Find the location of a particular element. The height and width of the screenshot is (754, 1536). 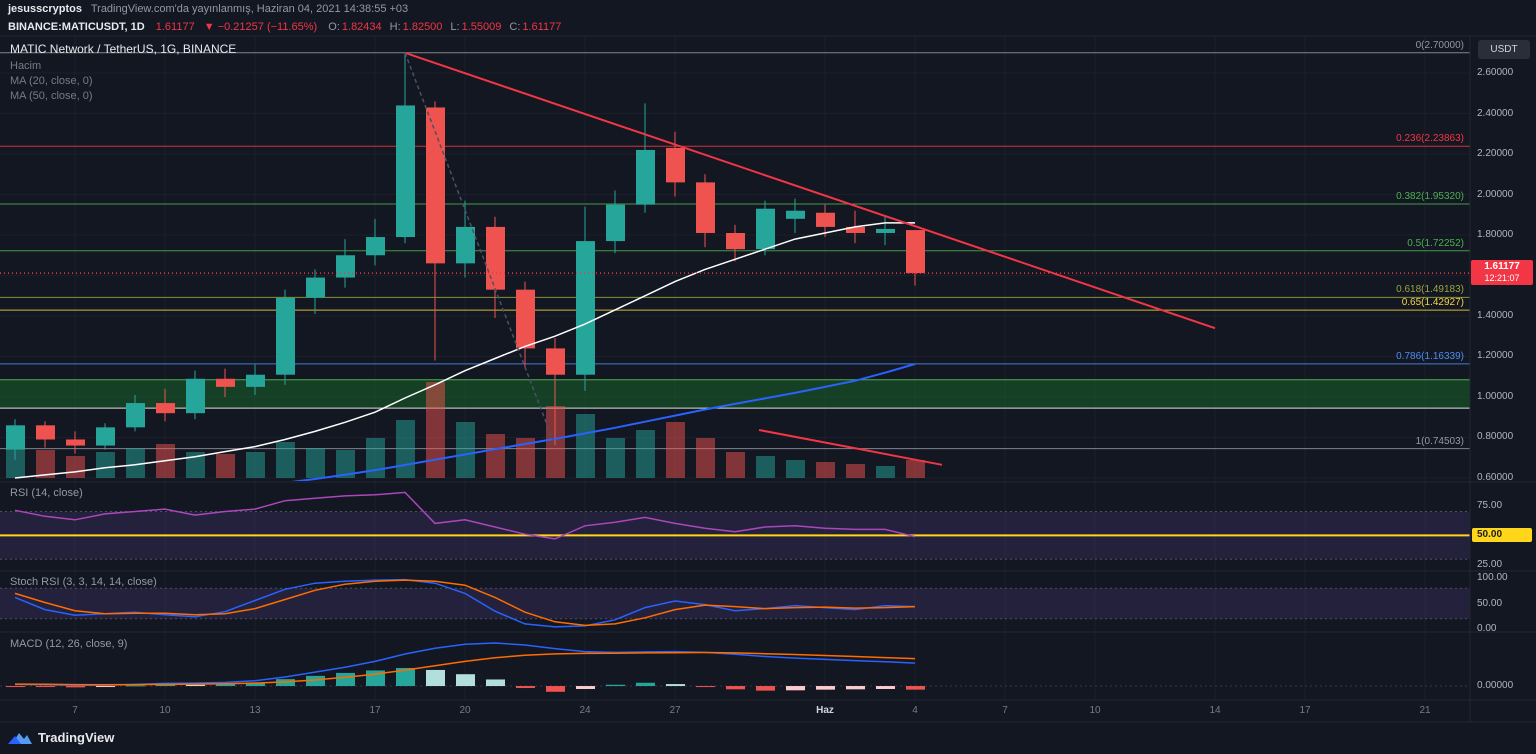

ohlc-readout: O: 1.82434 H: 1.82500 L: 1.55009 C: 1.61177 is located at coordinates (440, 27).